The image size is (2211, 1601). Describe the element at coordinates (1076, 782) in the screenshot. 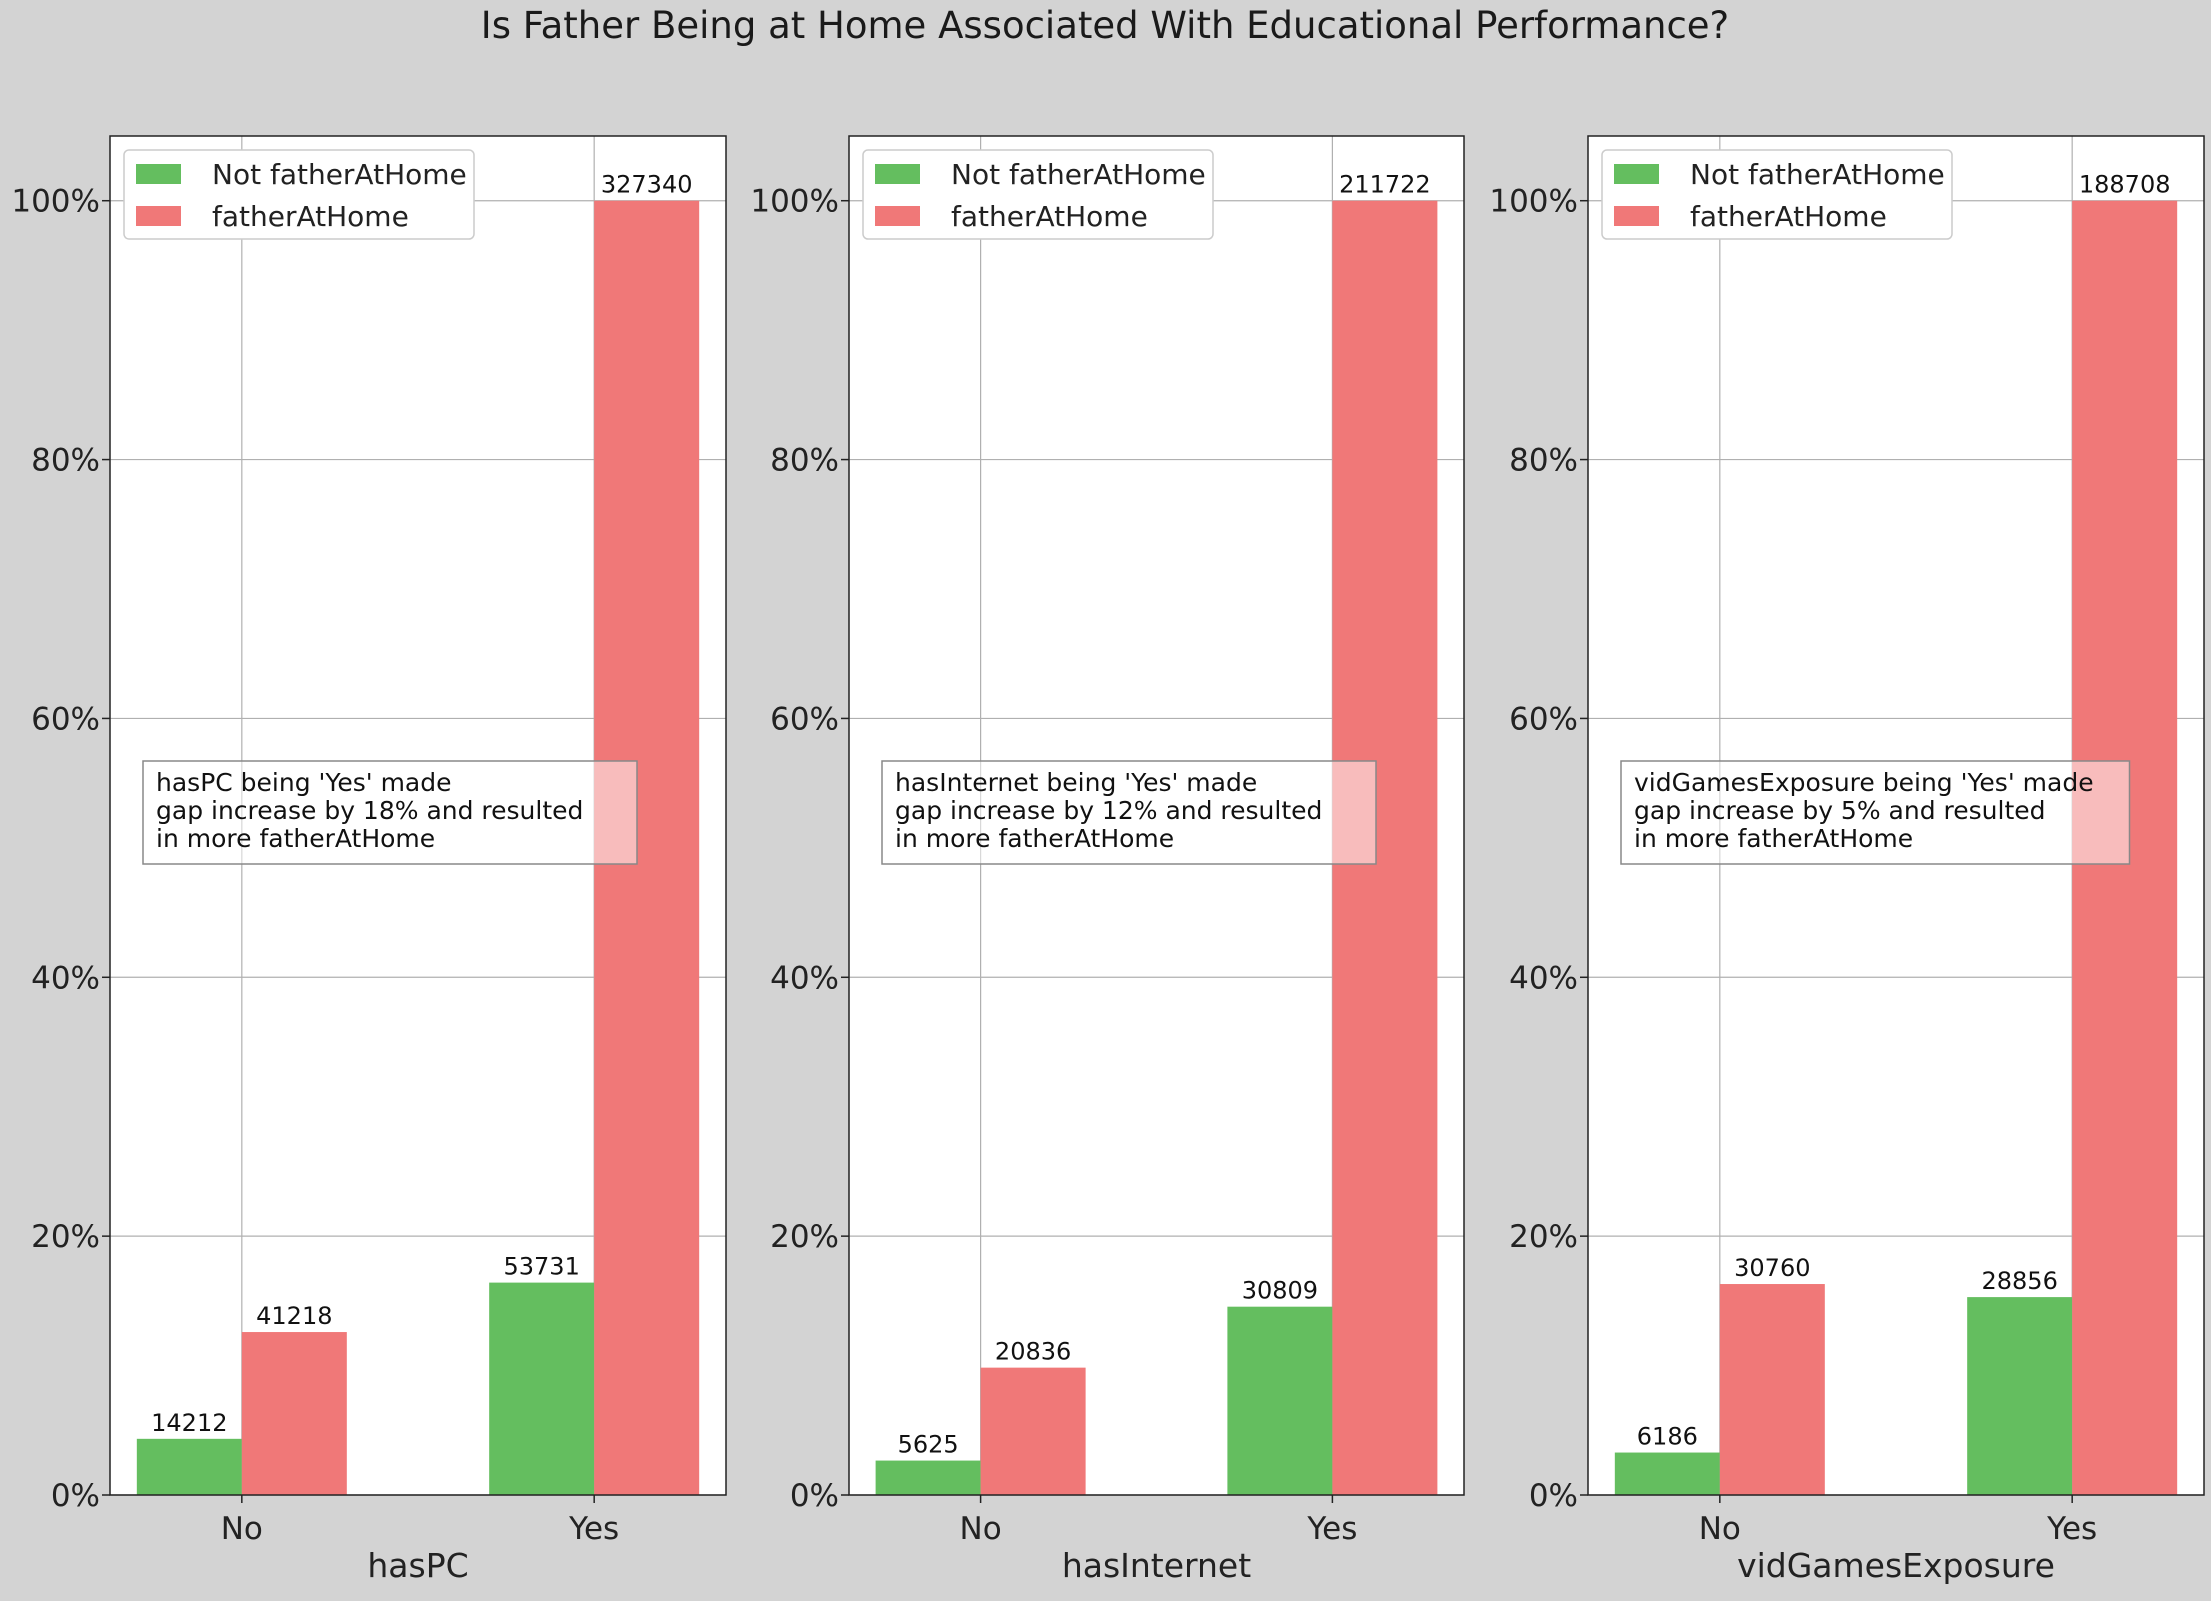

I see `annotation-line: hasInternet being 'Yes' made` at that location.